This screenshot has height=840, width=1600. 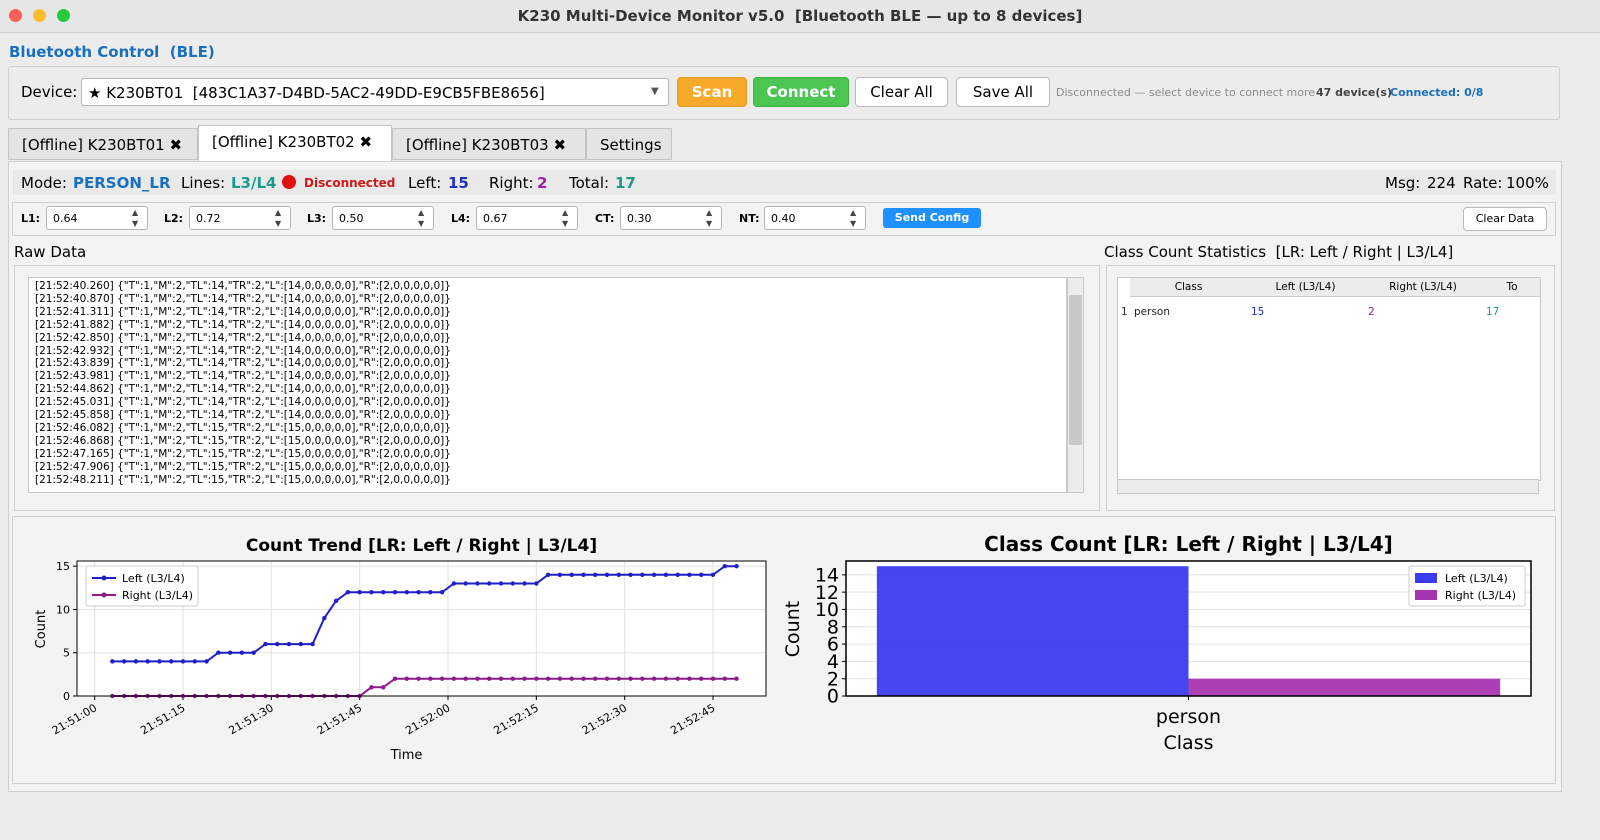 I want to click on close-button, so click(x=15, y=15).